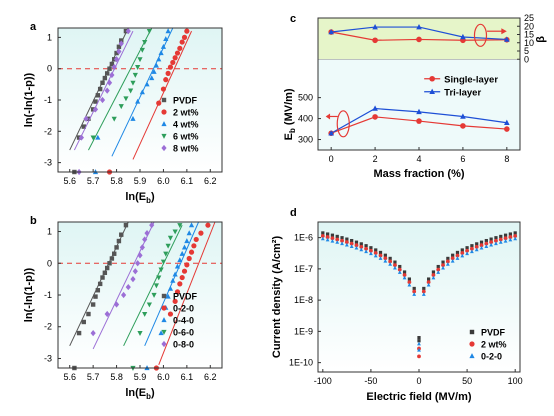  What do you see at coordinates (183, 345) in the screenshot?
I see `legend-label: 0-8-0` at bounding box center [183, 345].